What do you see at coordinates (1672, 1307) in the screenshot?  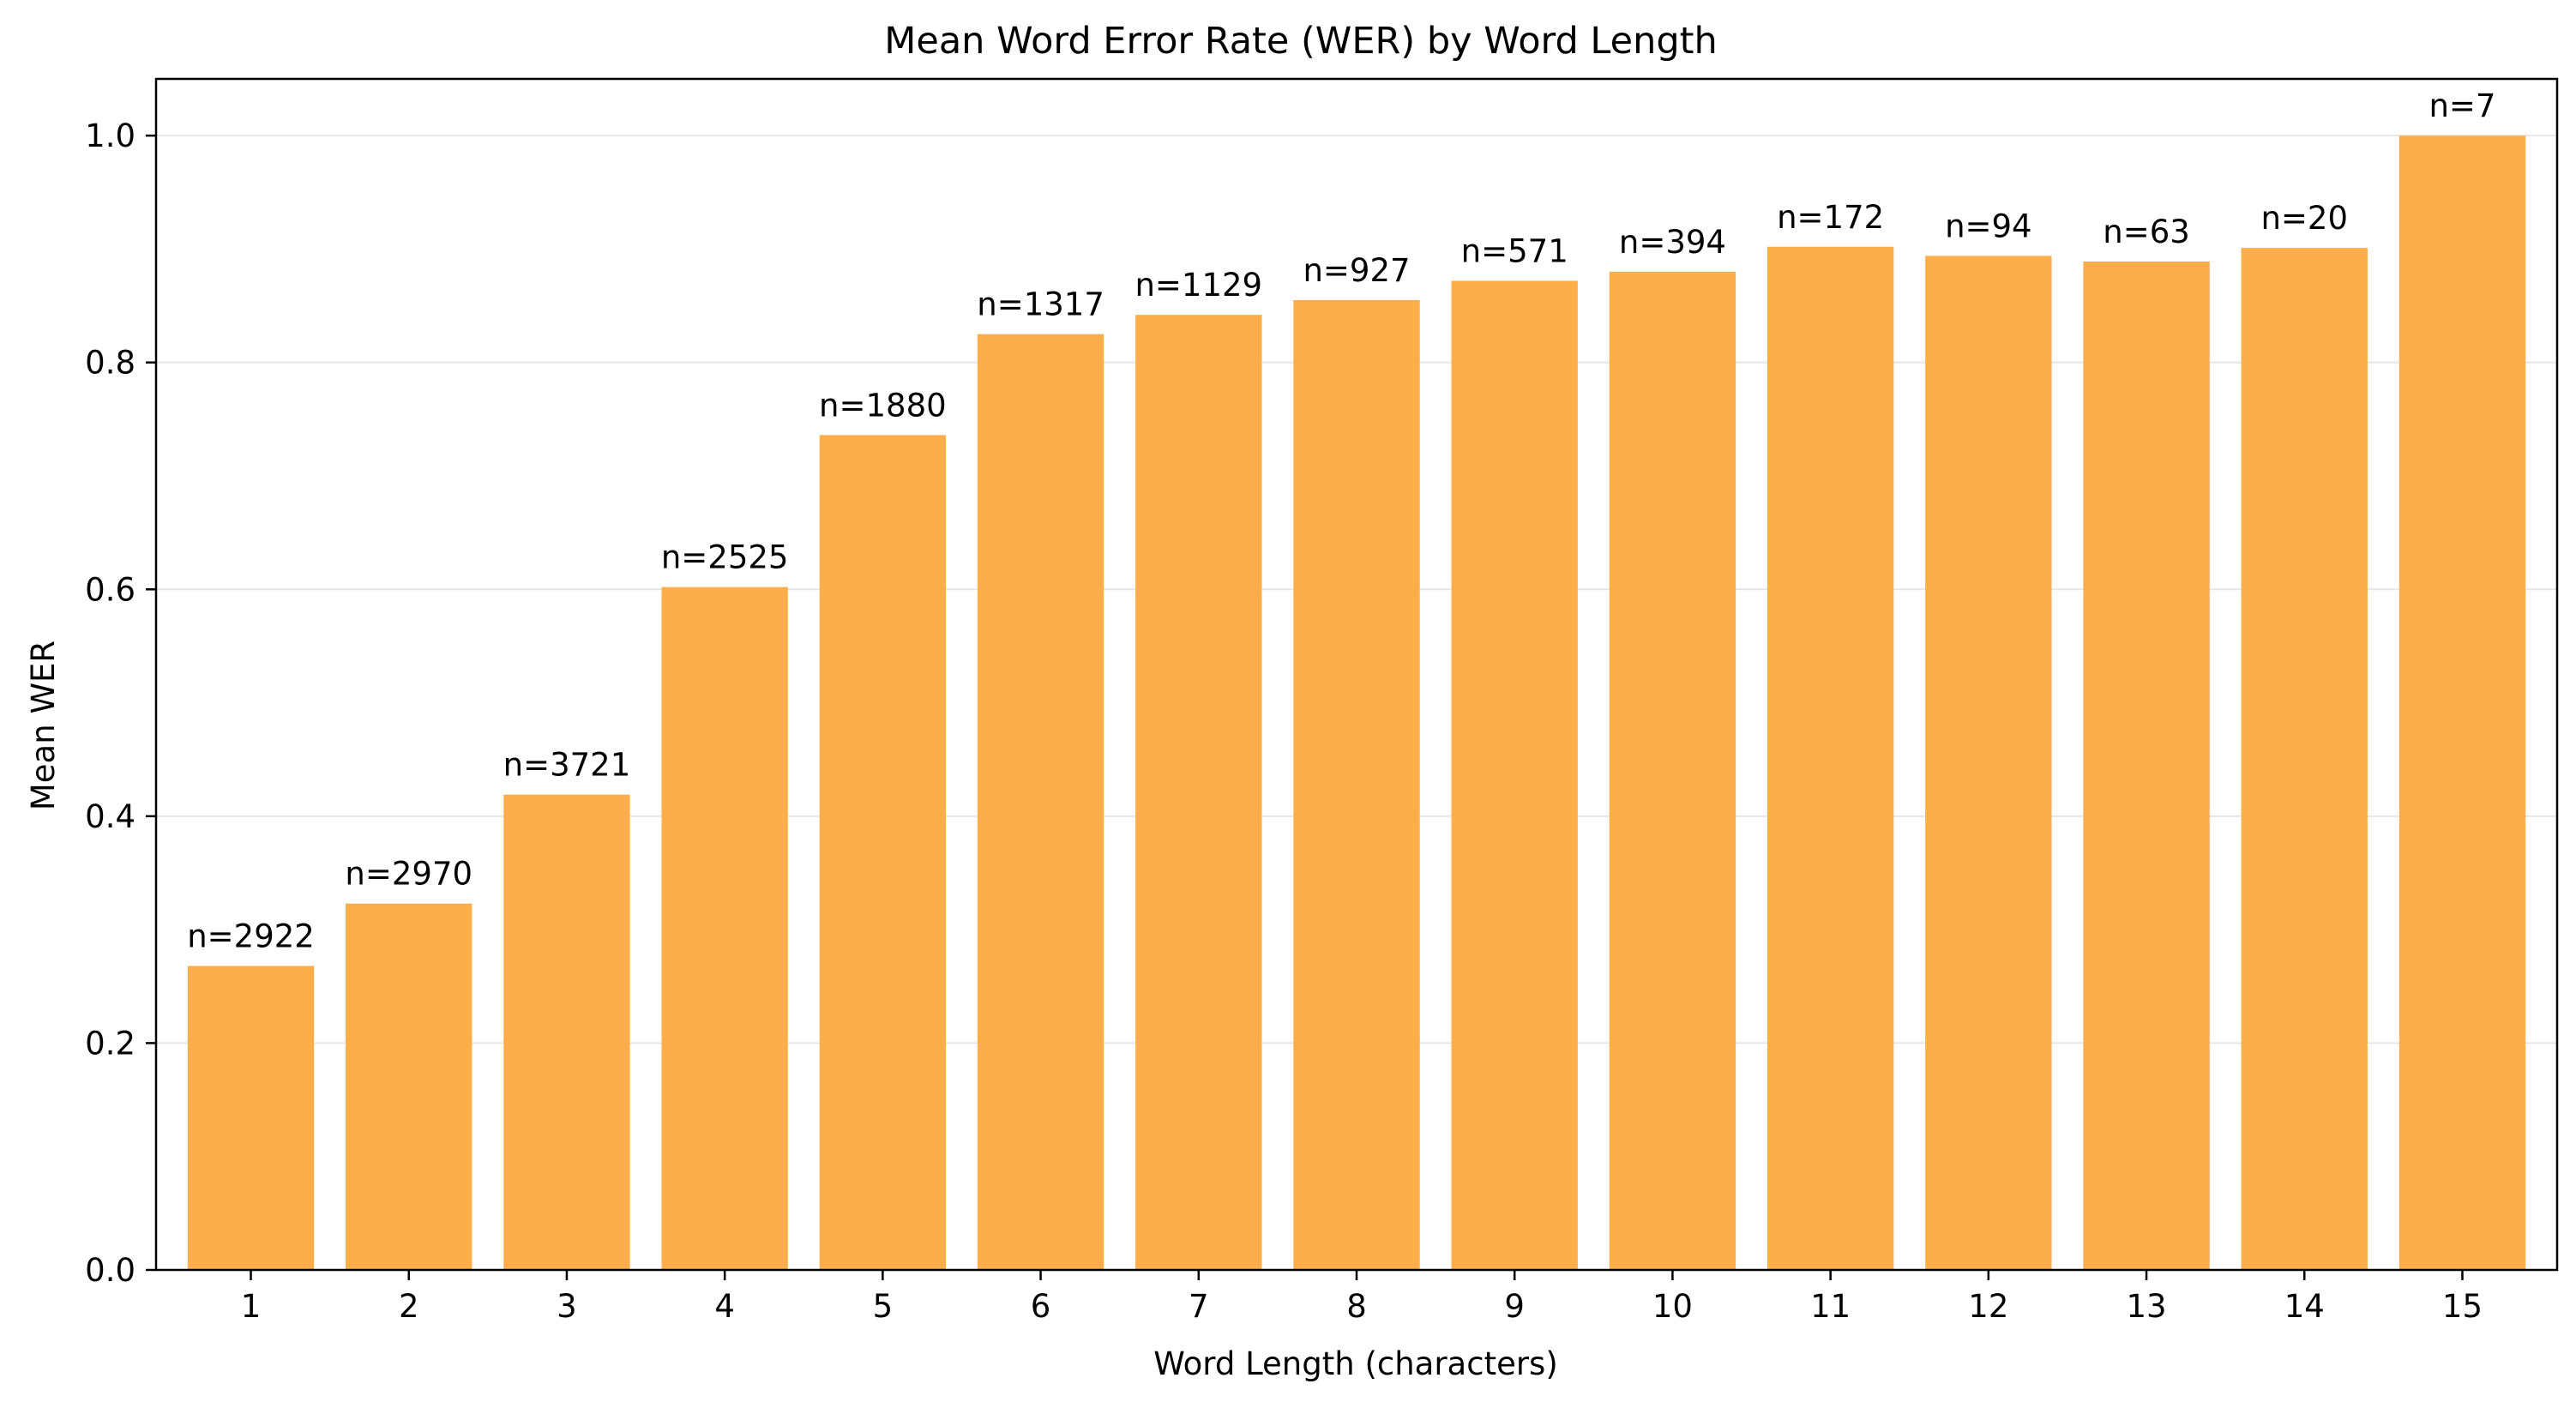 I see `x-tick-label: 10` at bounding box center [1672, 1307].